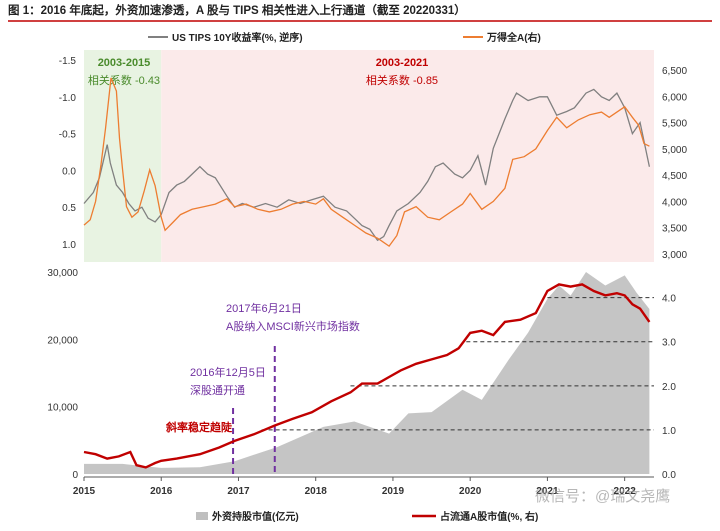 The width and height of the screenshot is (720, 531). I want to click on period-note-2: 相关系数 -0.85, so click(402, 80).